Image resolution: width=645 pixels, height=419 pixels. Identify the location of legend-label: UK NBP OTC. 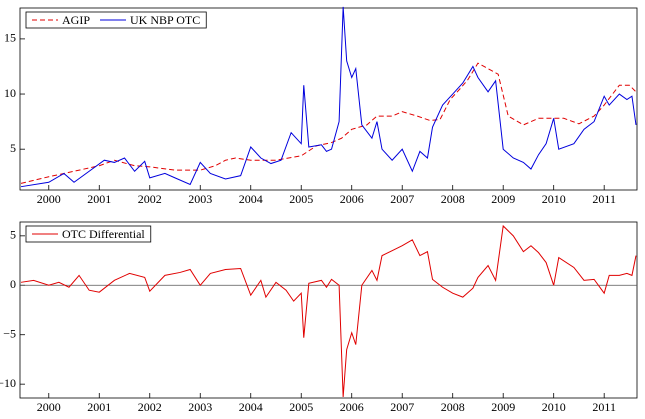
(165, 20).